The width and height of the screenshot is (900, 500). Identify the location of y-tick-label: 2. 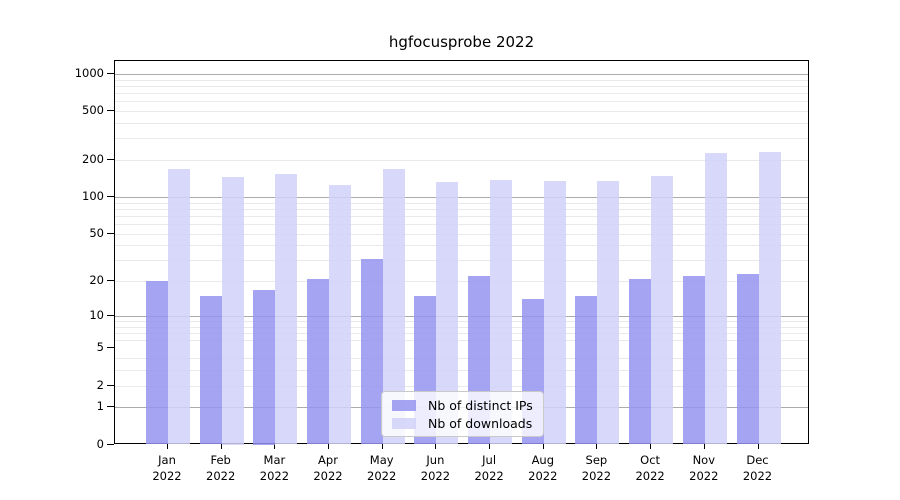
(100, 384).